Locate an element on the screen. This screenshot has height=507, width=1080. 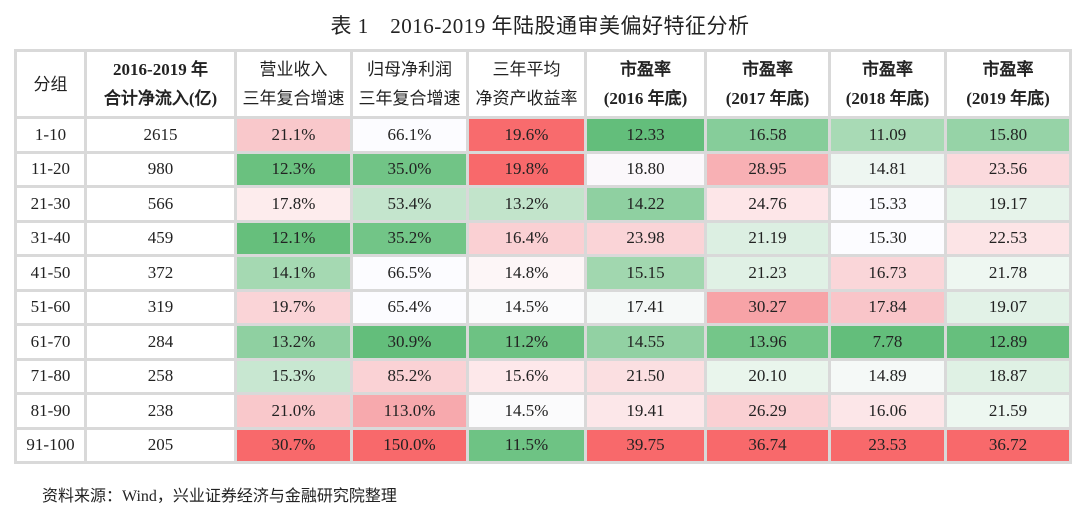
heatmap-cell: 14.1% is located at coordinates (293, 273).